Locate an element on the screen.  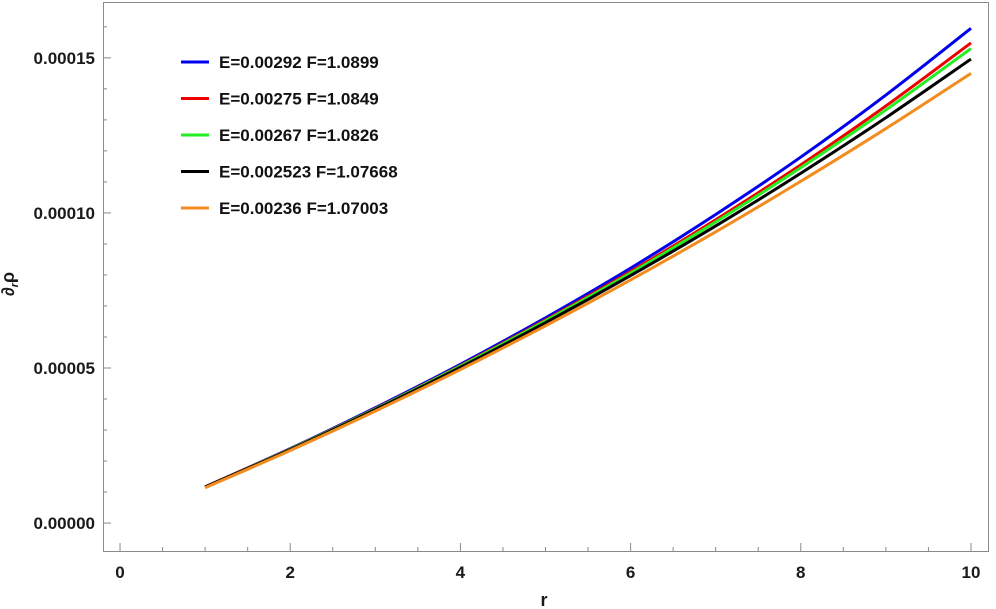
x-tick-label: 2 is located at coordinates (289, 572).